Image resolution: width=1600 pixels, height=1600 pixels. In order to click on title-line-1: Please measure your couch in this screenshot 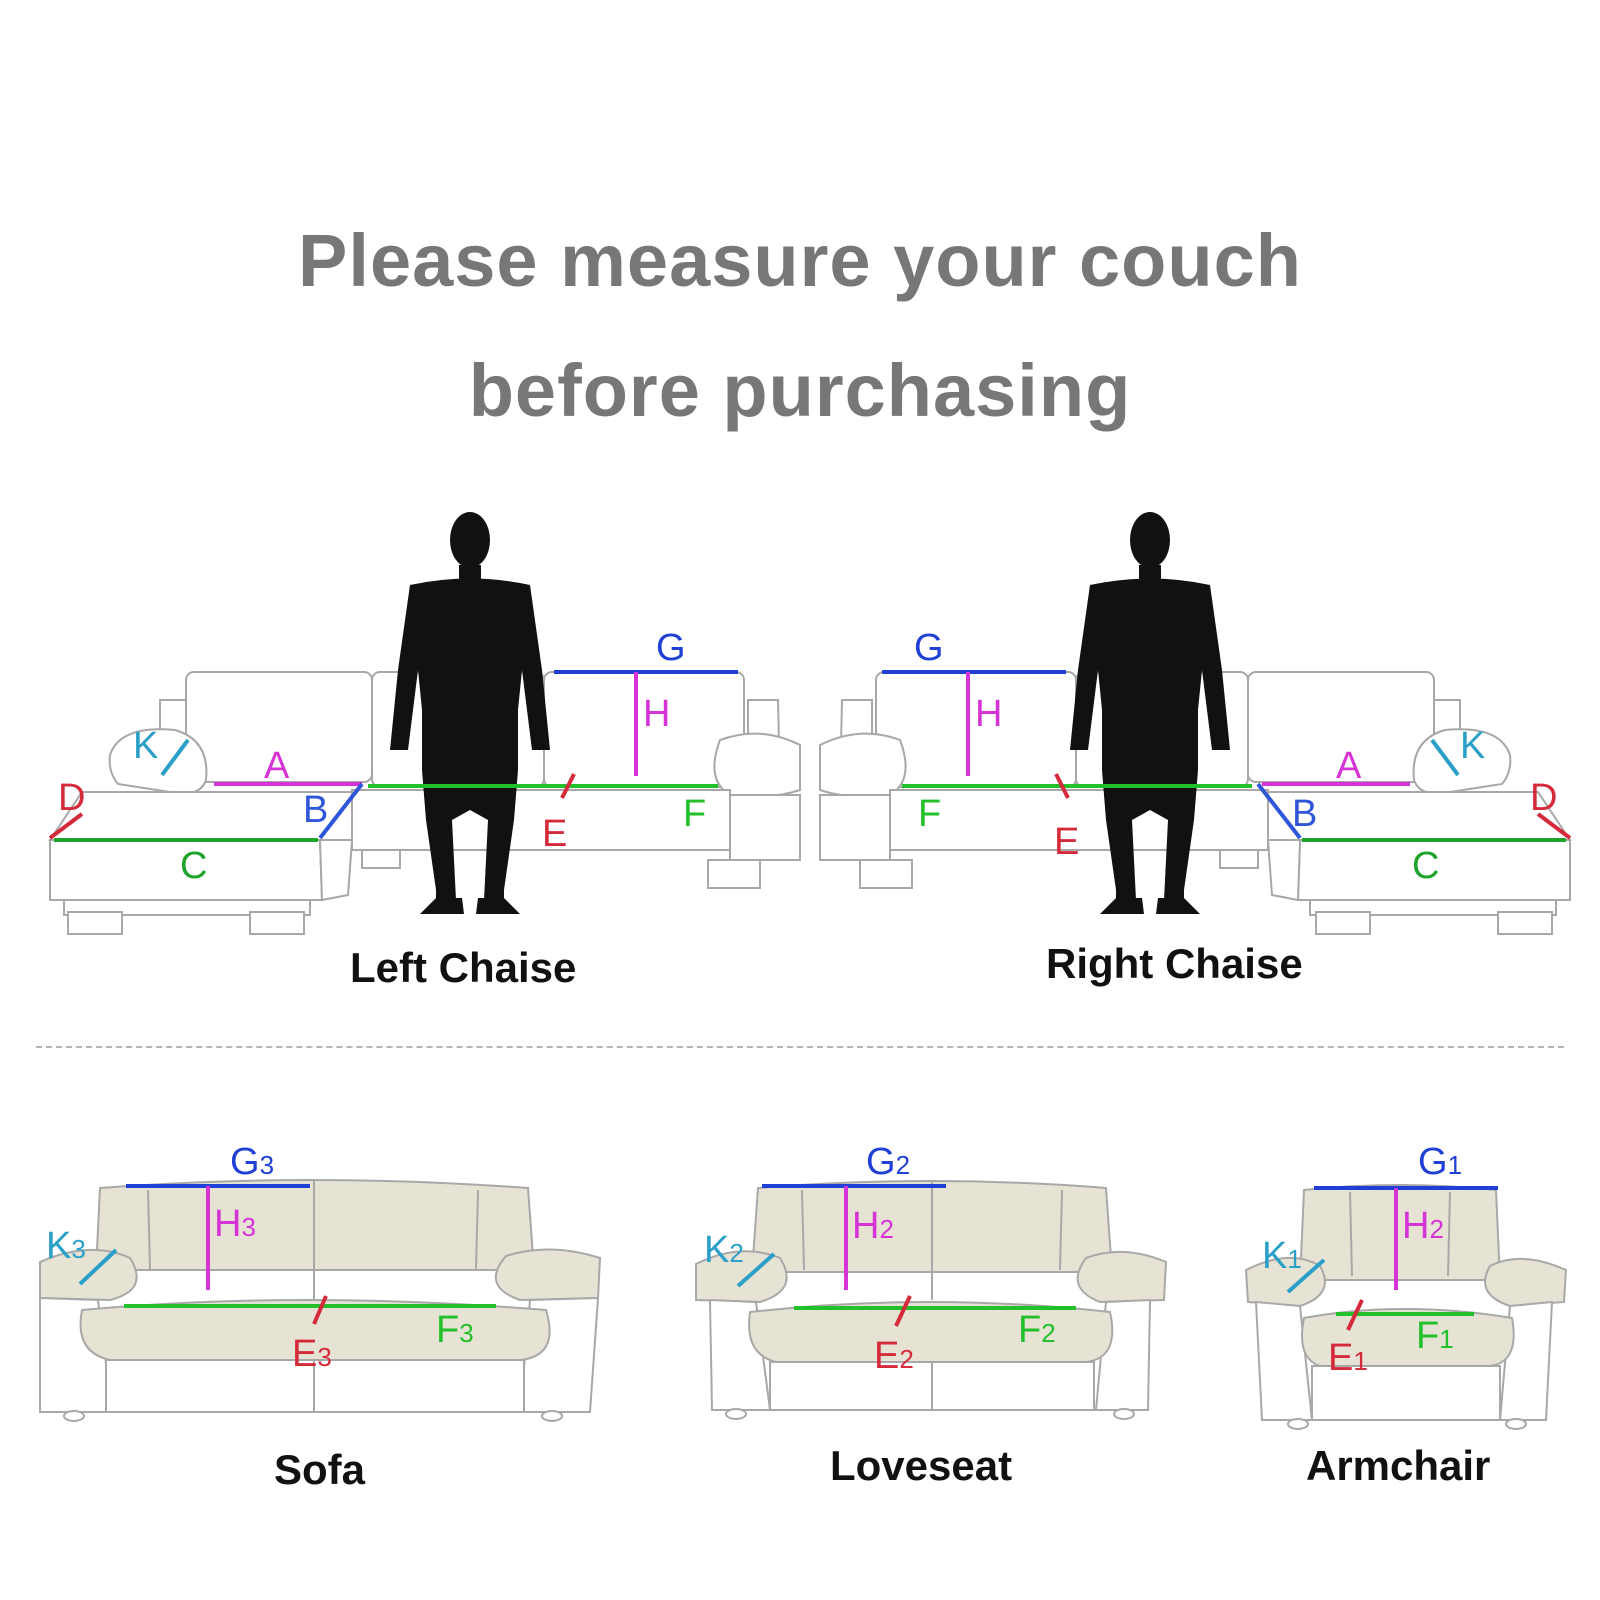, I will do `click(800, 260)`.